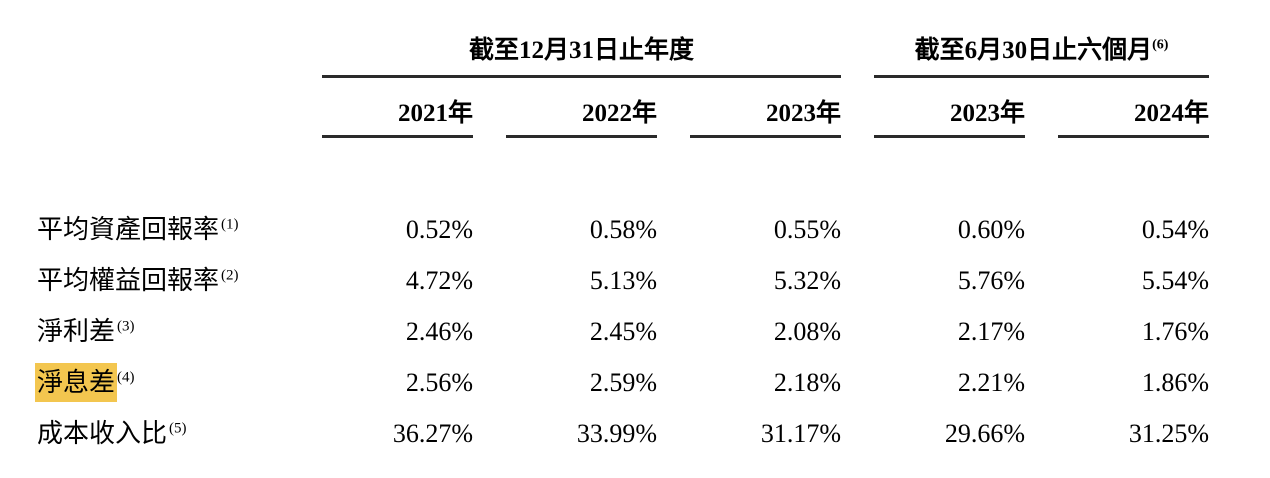  I want to click on year-column-header: 2024年, so click(1133, 108).